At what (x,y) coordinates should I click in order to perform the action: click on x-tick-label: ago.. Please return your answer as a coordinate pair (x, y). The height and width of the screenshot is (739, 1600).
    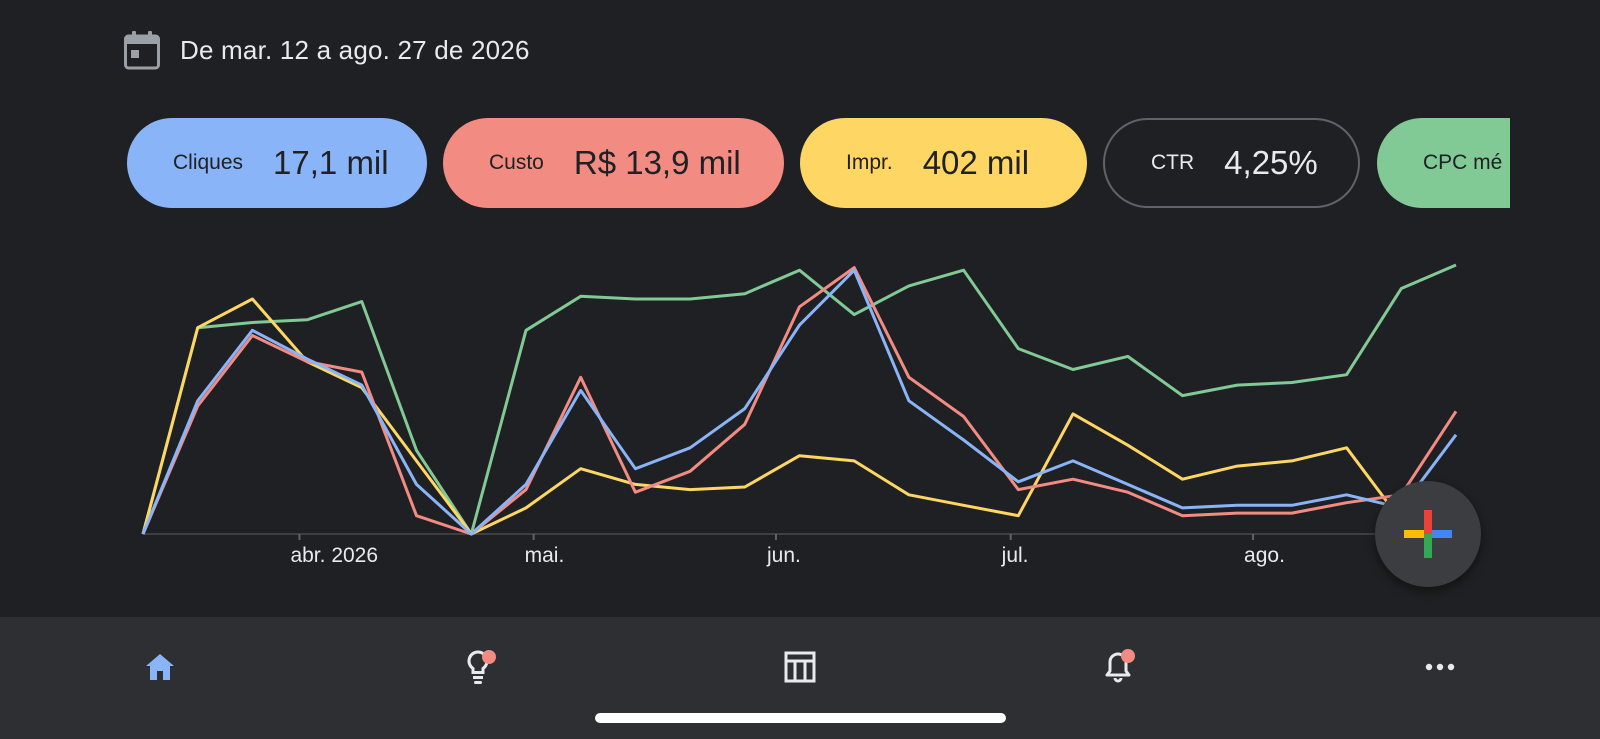
    Looking at the image, I should click on (1264, 555).